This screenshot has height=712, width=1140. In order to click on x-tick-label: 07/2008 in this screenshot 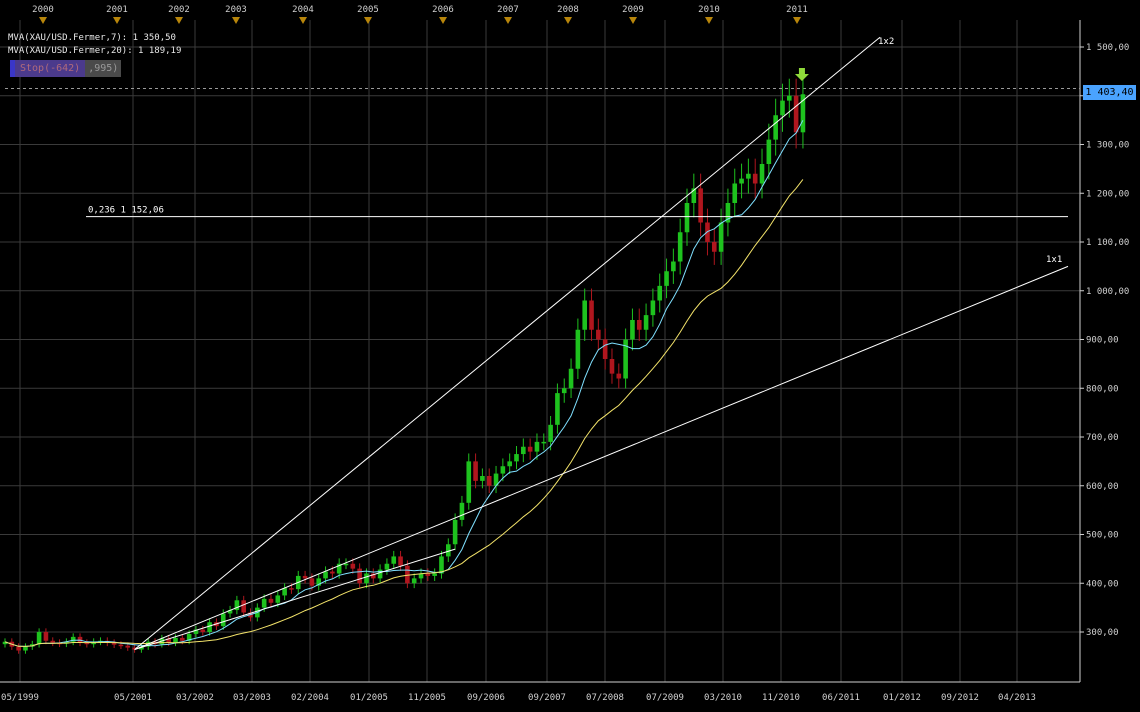, I will do `click(605, 698)`.